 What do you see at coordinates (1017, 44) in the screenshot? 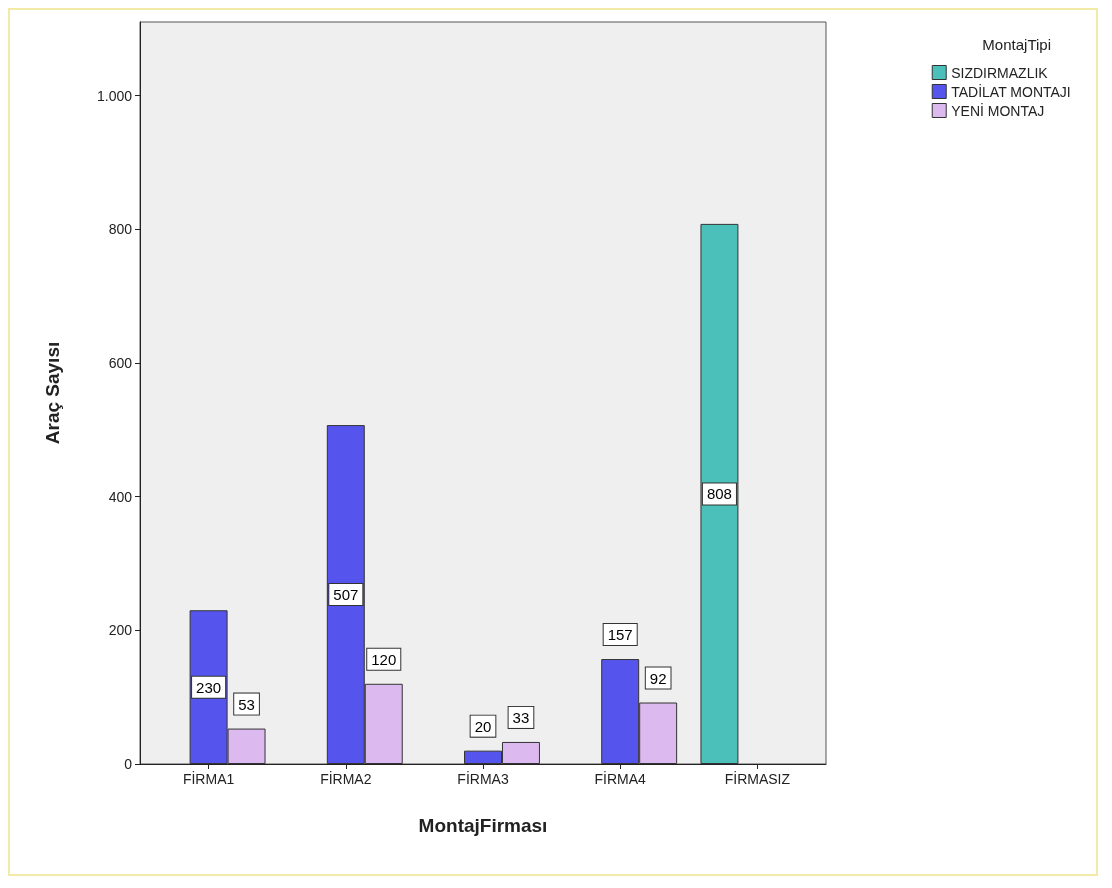
I see `legend-title: MontajTipi` at bounding box center [1017, 44].